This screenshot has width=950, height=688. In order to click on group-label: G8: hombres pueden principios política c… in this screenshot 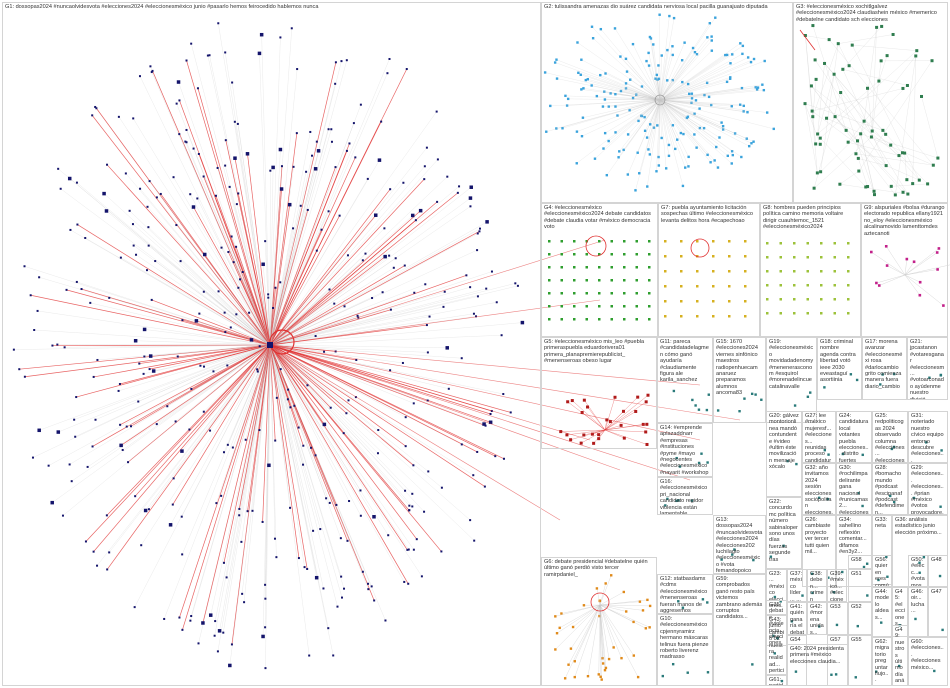, I will do `click(803, 218)`.